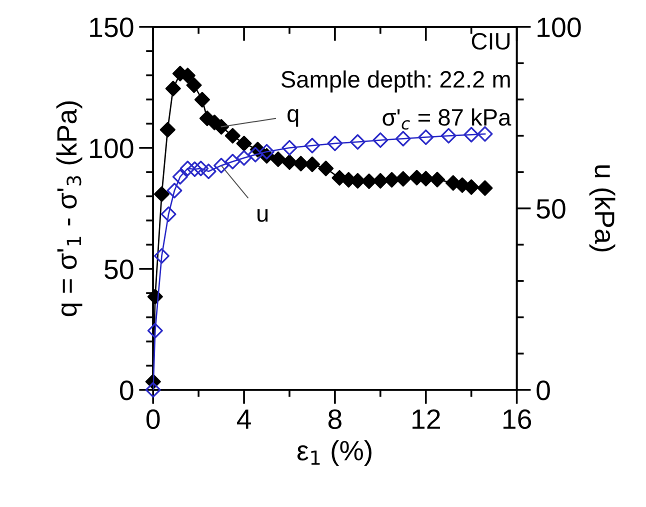 The height and width of the screenshot is (507, 646). I want to click on y-axis-title: q = σ'$_{1}$ - σ'$_{3}$ (kPa), so click(69, 208).